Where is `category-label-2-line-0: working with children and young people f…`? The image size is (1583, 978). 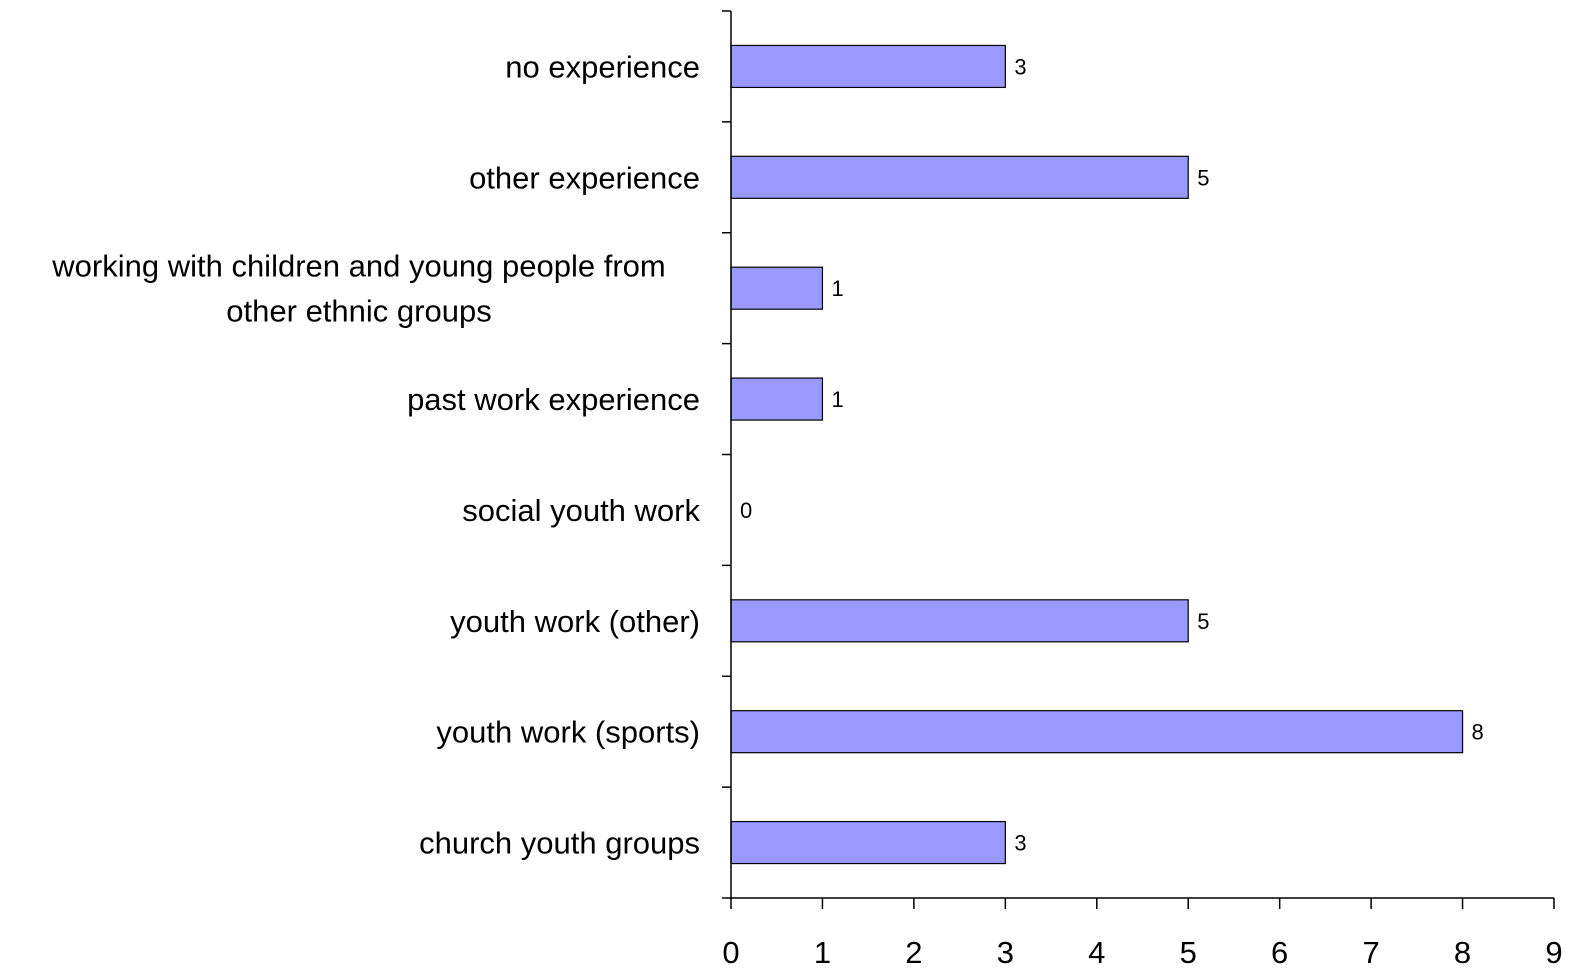
category-label-2-line-0: working with children and young people f… is located at coordinates (358, 266).